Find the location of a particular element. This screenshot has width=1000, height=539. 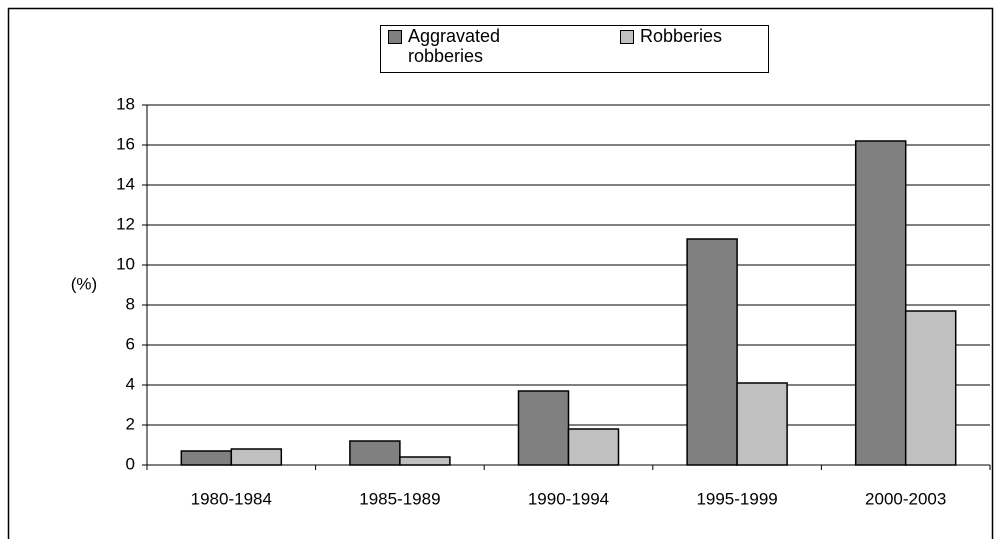

y-tick-label: 2 is located at coordinates (130, 423).